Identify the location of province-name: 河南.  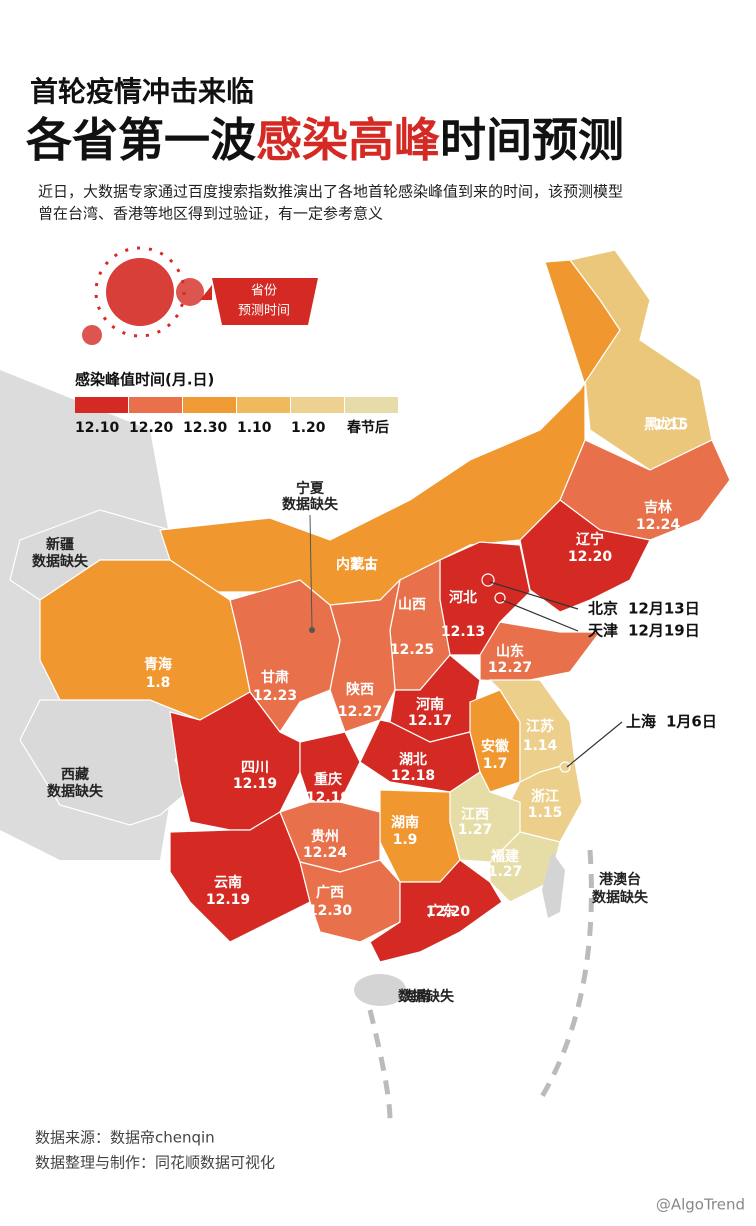
(430, 704).